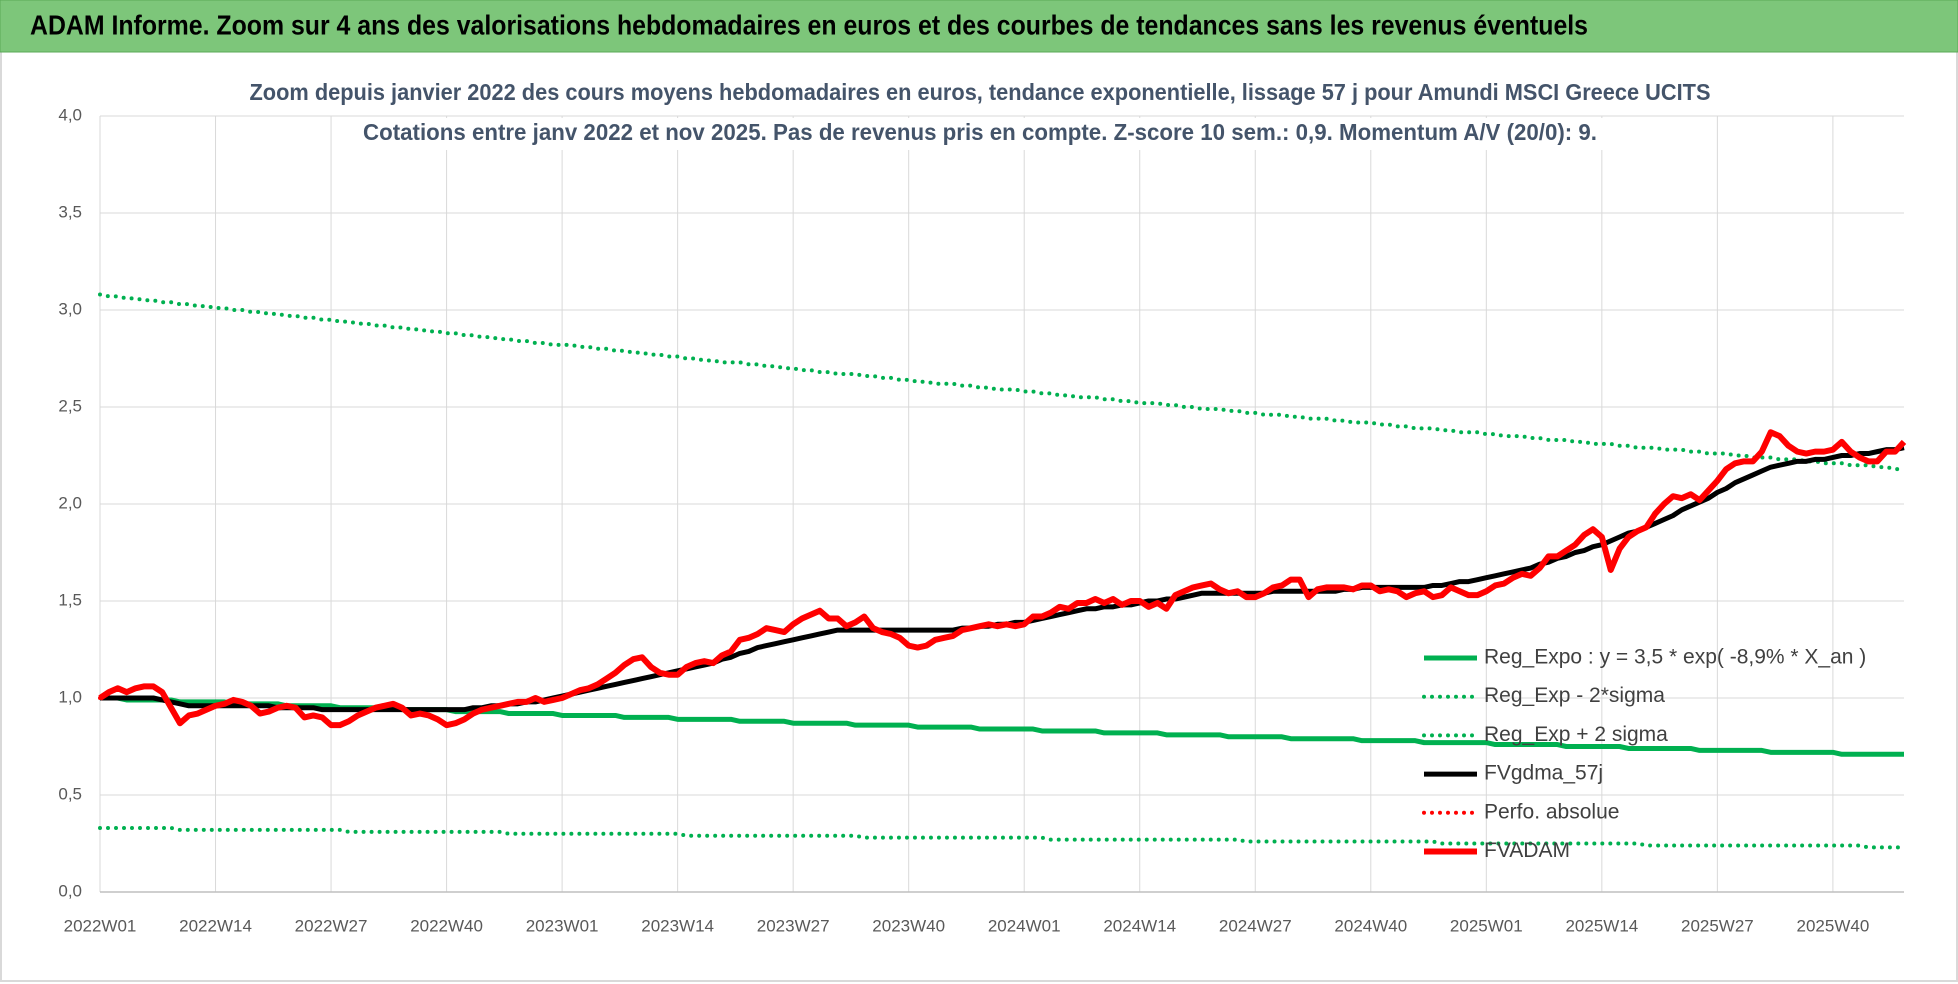 This screenshot has height=984, width=1958. What do you see at coordinates (1576, 734) in the screenshot?
I see `legend-label: Reg_Exp + 2 sigma` at bounding box center [1576, 734].